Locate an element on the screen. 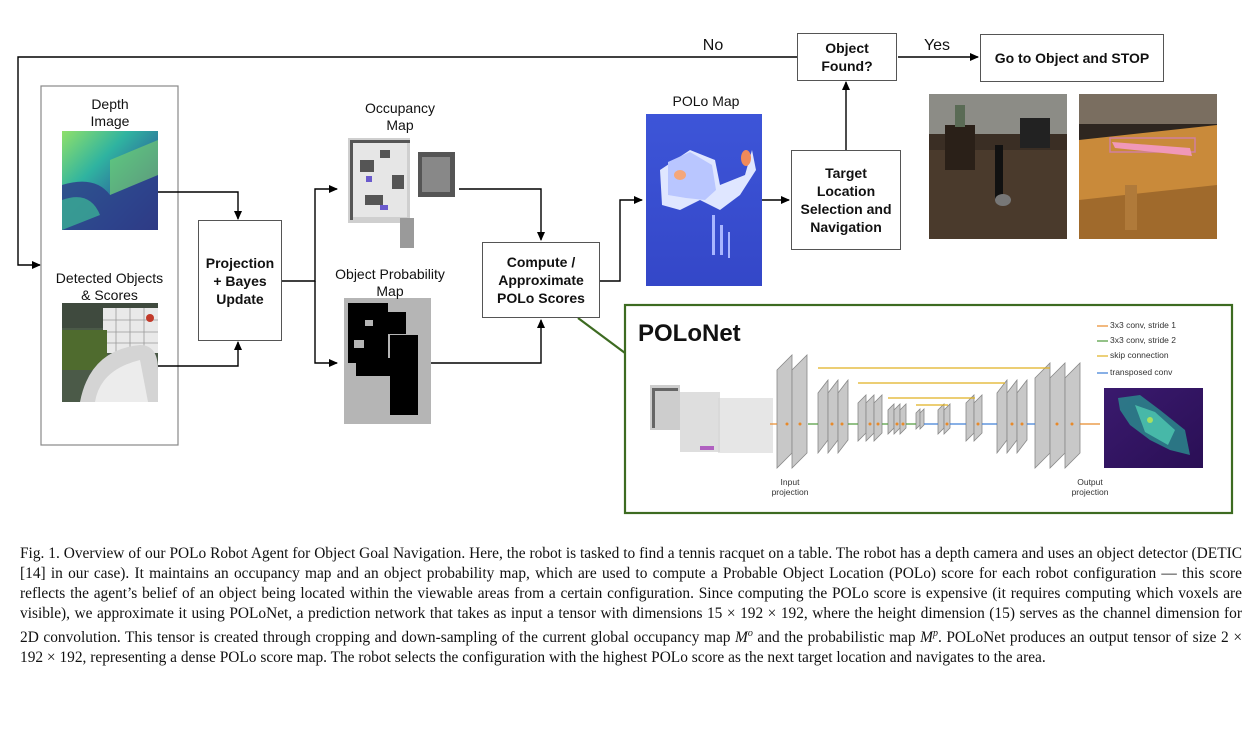  object-found-box: Object Found? is located at coordinates (847, 57).